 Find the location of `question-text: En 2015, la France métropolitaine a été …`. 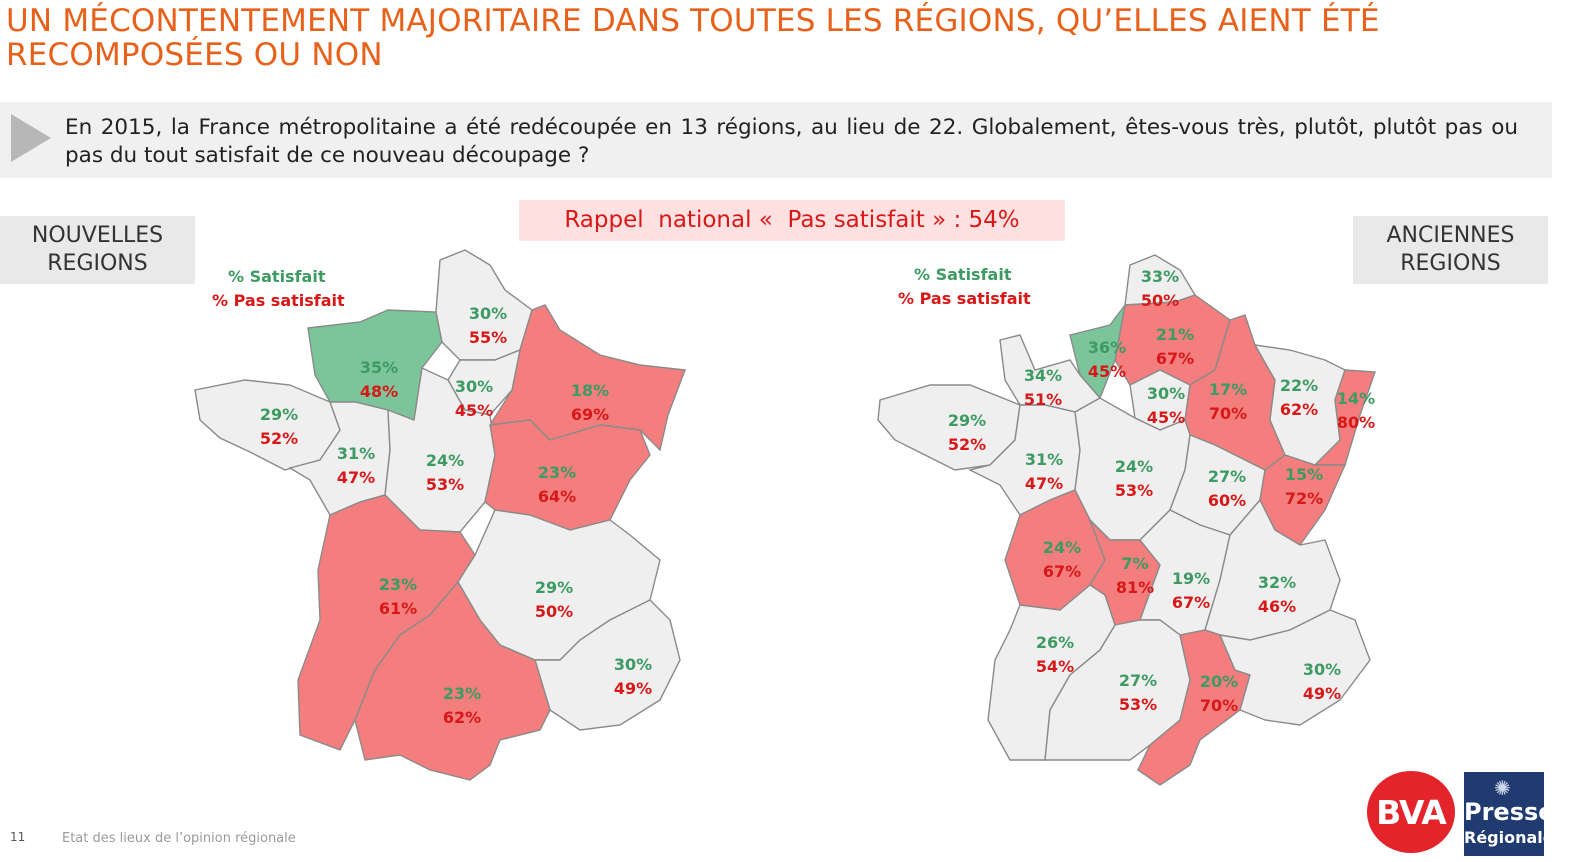

question-text: En 2015, la France métropolitaine a été … is located at coordinates (791, 141).